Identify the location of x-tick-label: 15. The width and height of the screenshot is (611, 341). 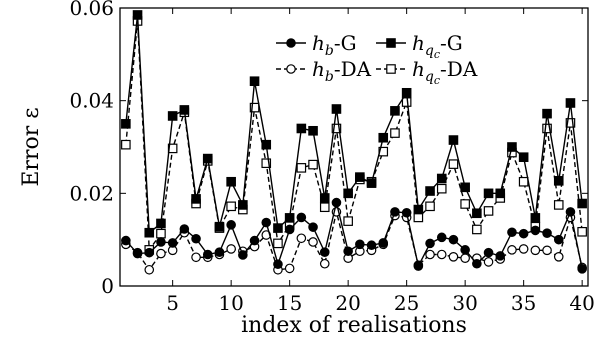
(289, 303).